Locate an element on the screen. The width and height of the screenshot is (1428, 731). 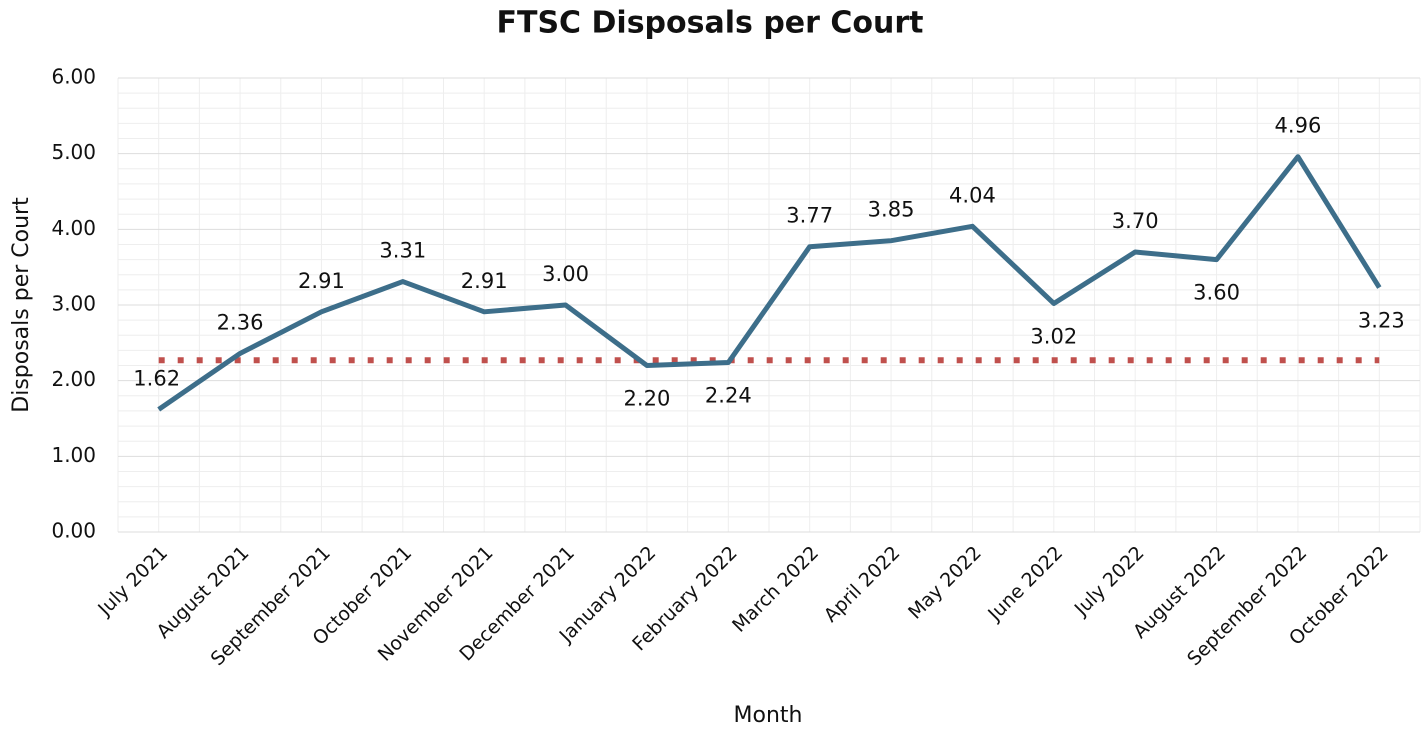
data-label: 1.62 is located at coordinates (156, 378).